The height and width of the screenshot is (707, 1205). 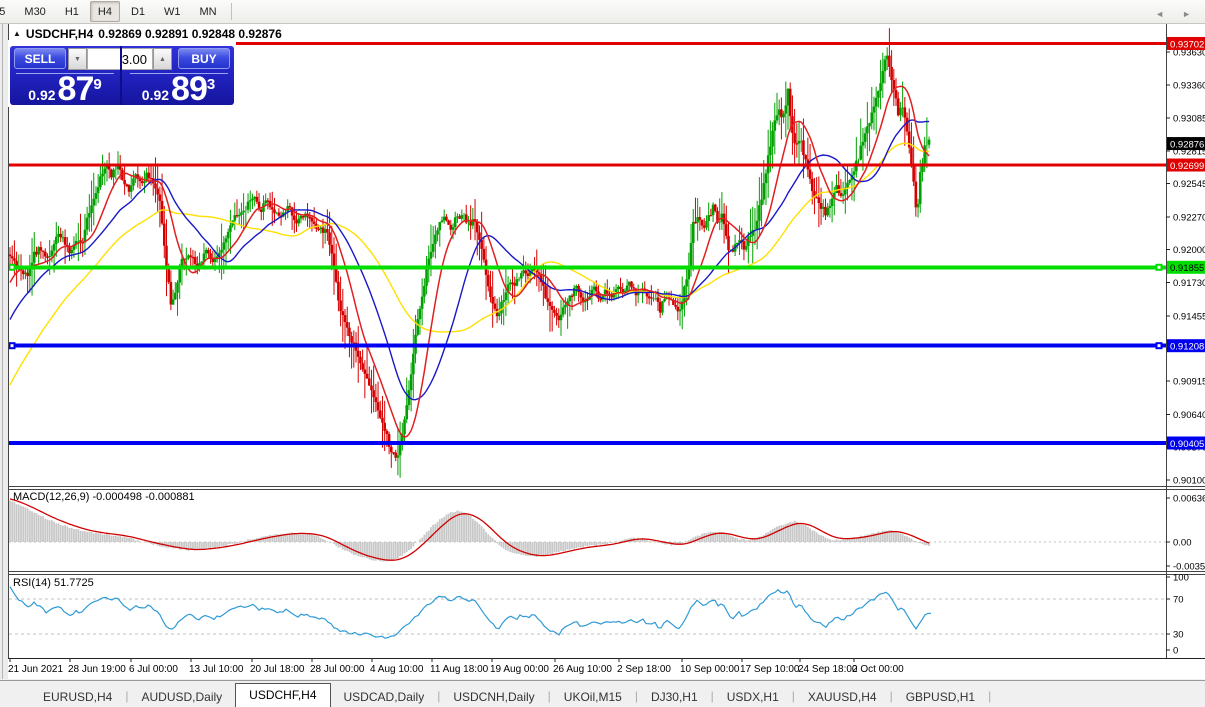 What do you see at coordinates (77, 59) in the screenshot?
I see `volume-down-button: ▼` at bounding box center [77, 59].